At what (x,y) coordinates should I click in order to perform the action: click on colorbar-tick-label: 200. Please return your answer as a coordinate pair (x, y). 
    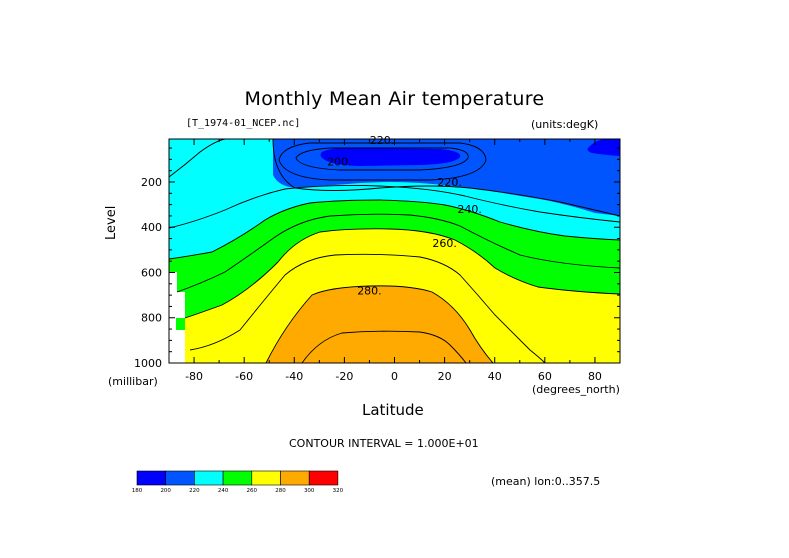
    Looking at the image, I should click on (165, 491).